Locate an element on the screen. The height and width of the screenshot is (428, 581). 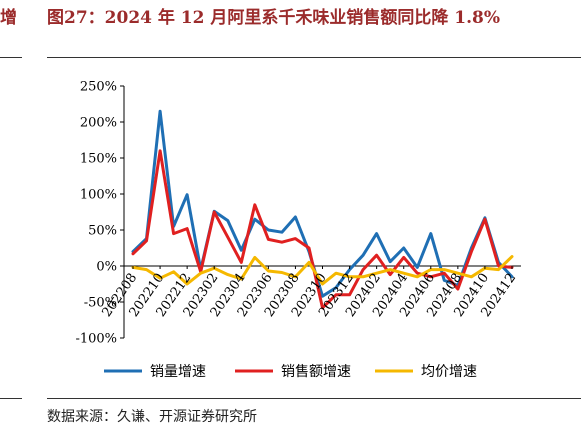
bottom-rule-left is located at coordinates (11, 398).